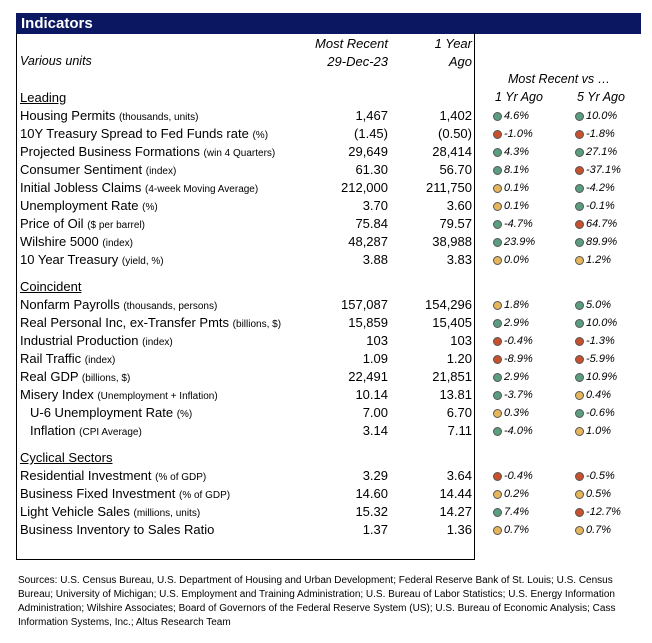 The height and width of the screenshot is (643, 652). I want to click on label-text: U-6 Unemployment Rate, so click(102, 412).